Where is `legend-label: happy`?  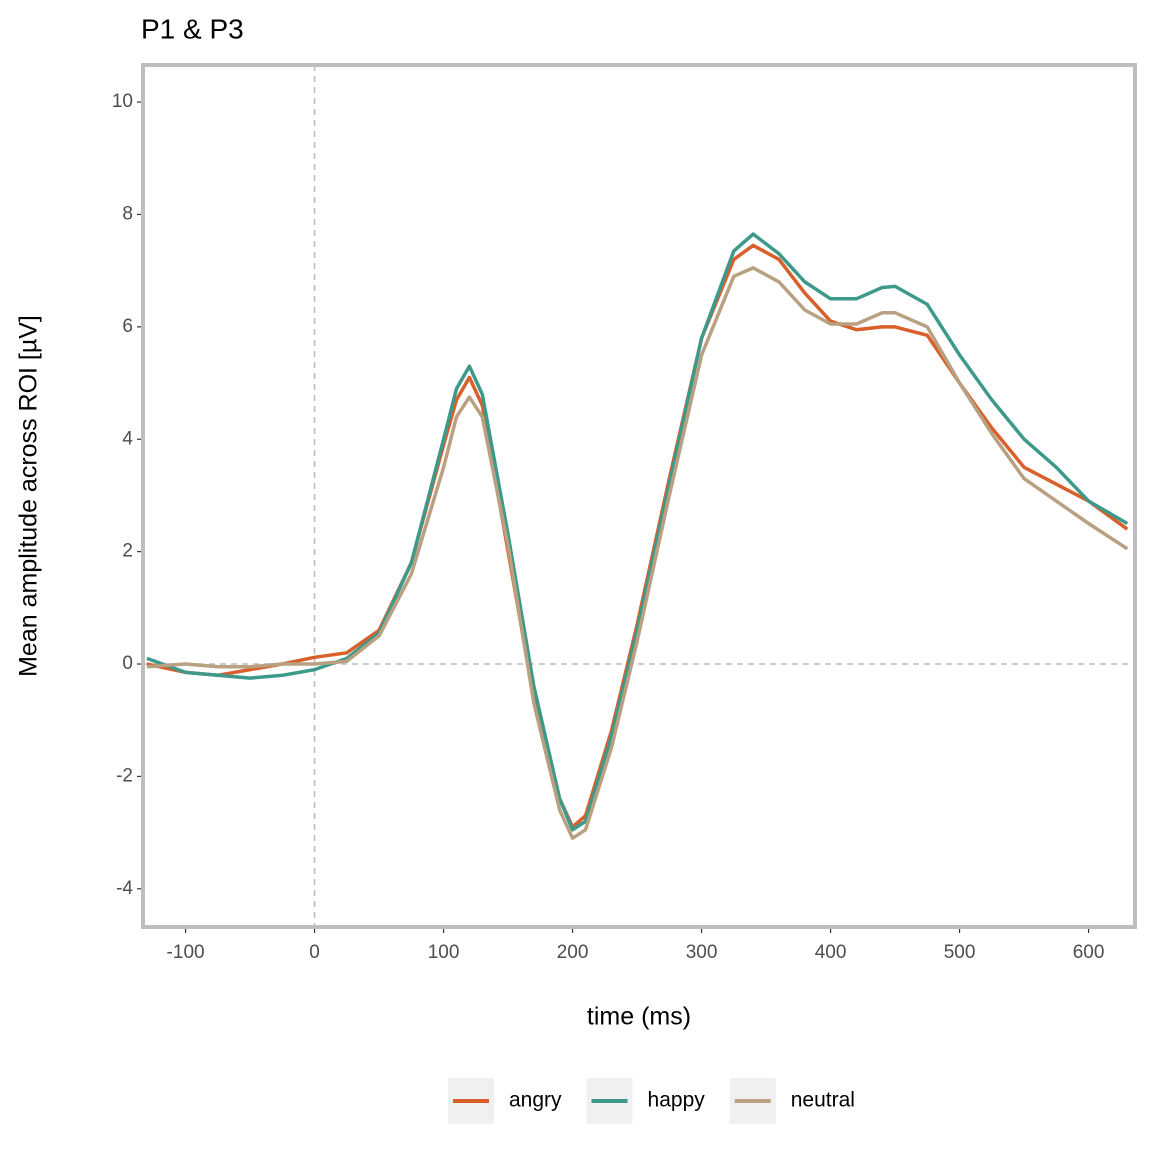
legend-label: happy is located at coordinates (677, 1100).